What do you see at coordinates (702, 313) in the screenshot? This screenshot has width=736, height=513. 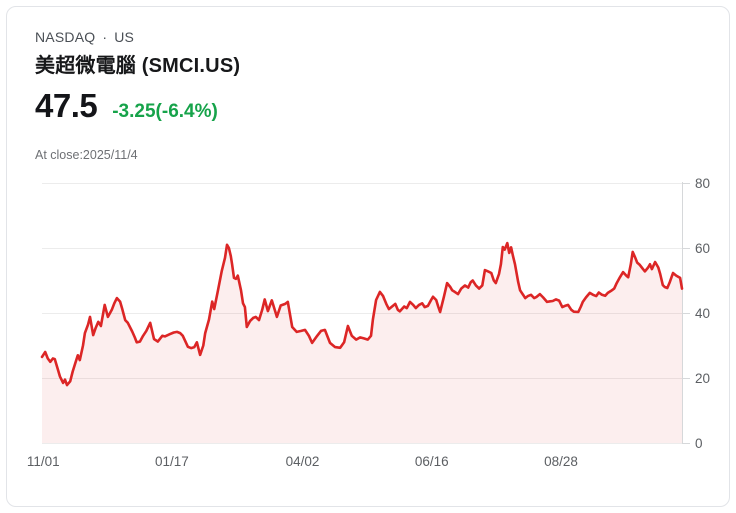 I see `y-tick-label: 40` at bounding box center [702, 313].